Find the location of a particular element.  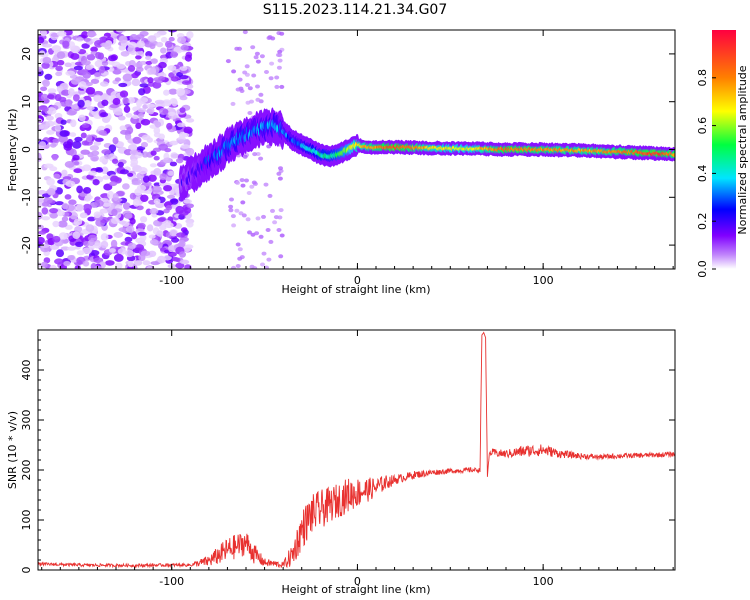

colorbar-label: Normalized spectral amplitude is located at coordinates (742, 149).